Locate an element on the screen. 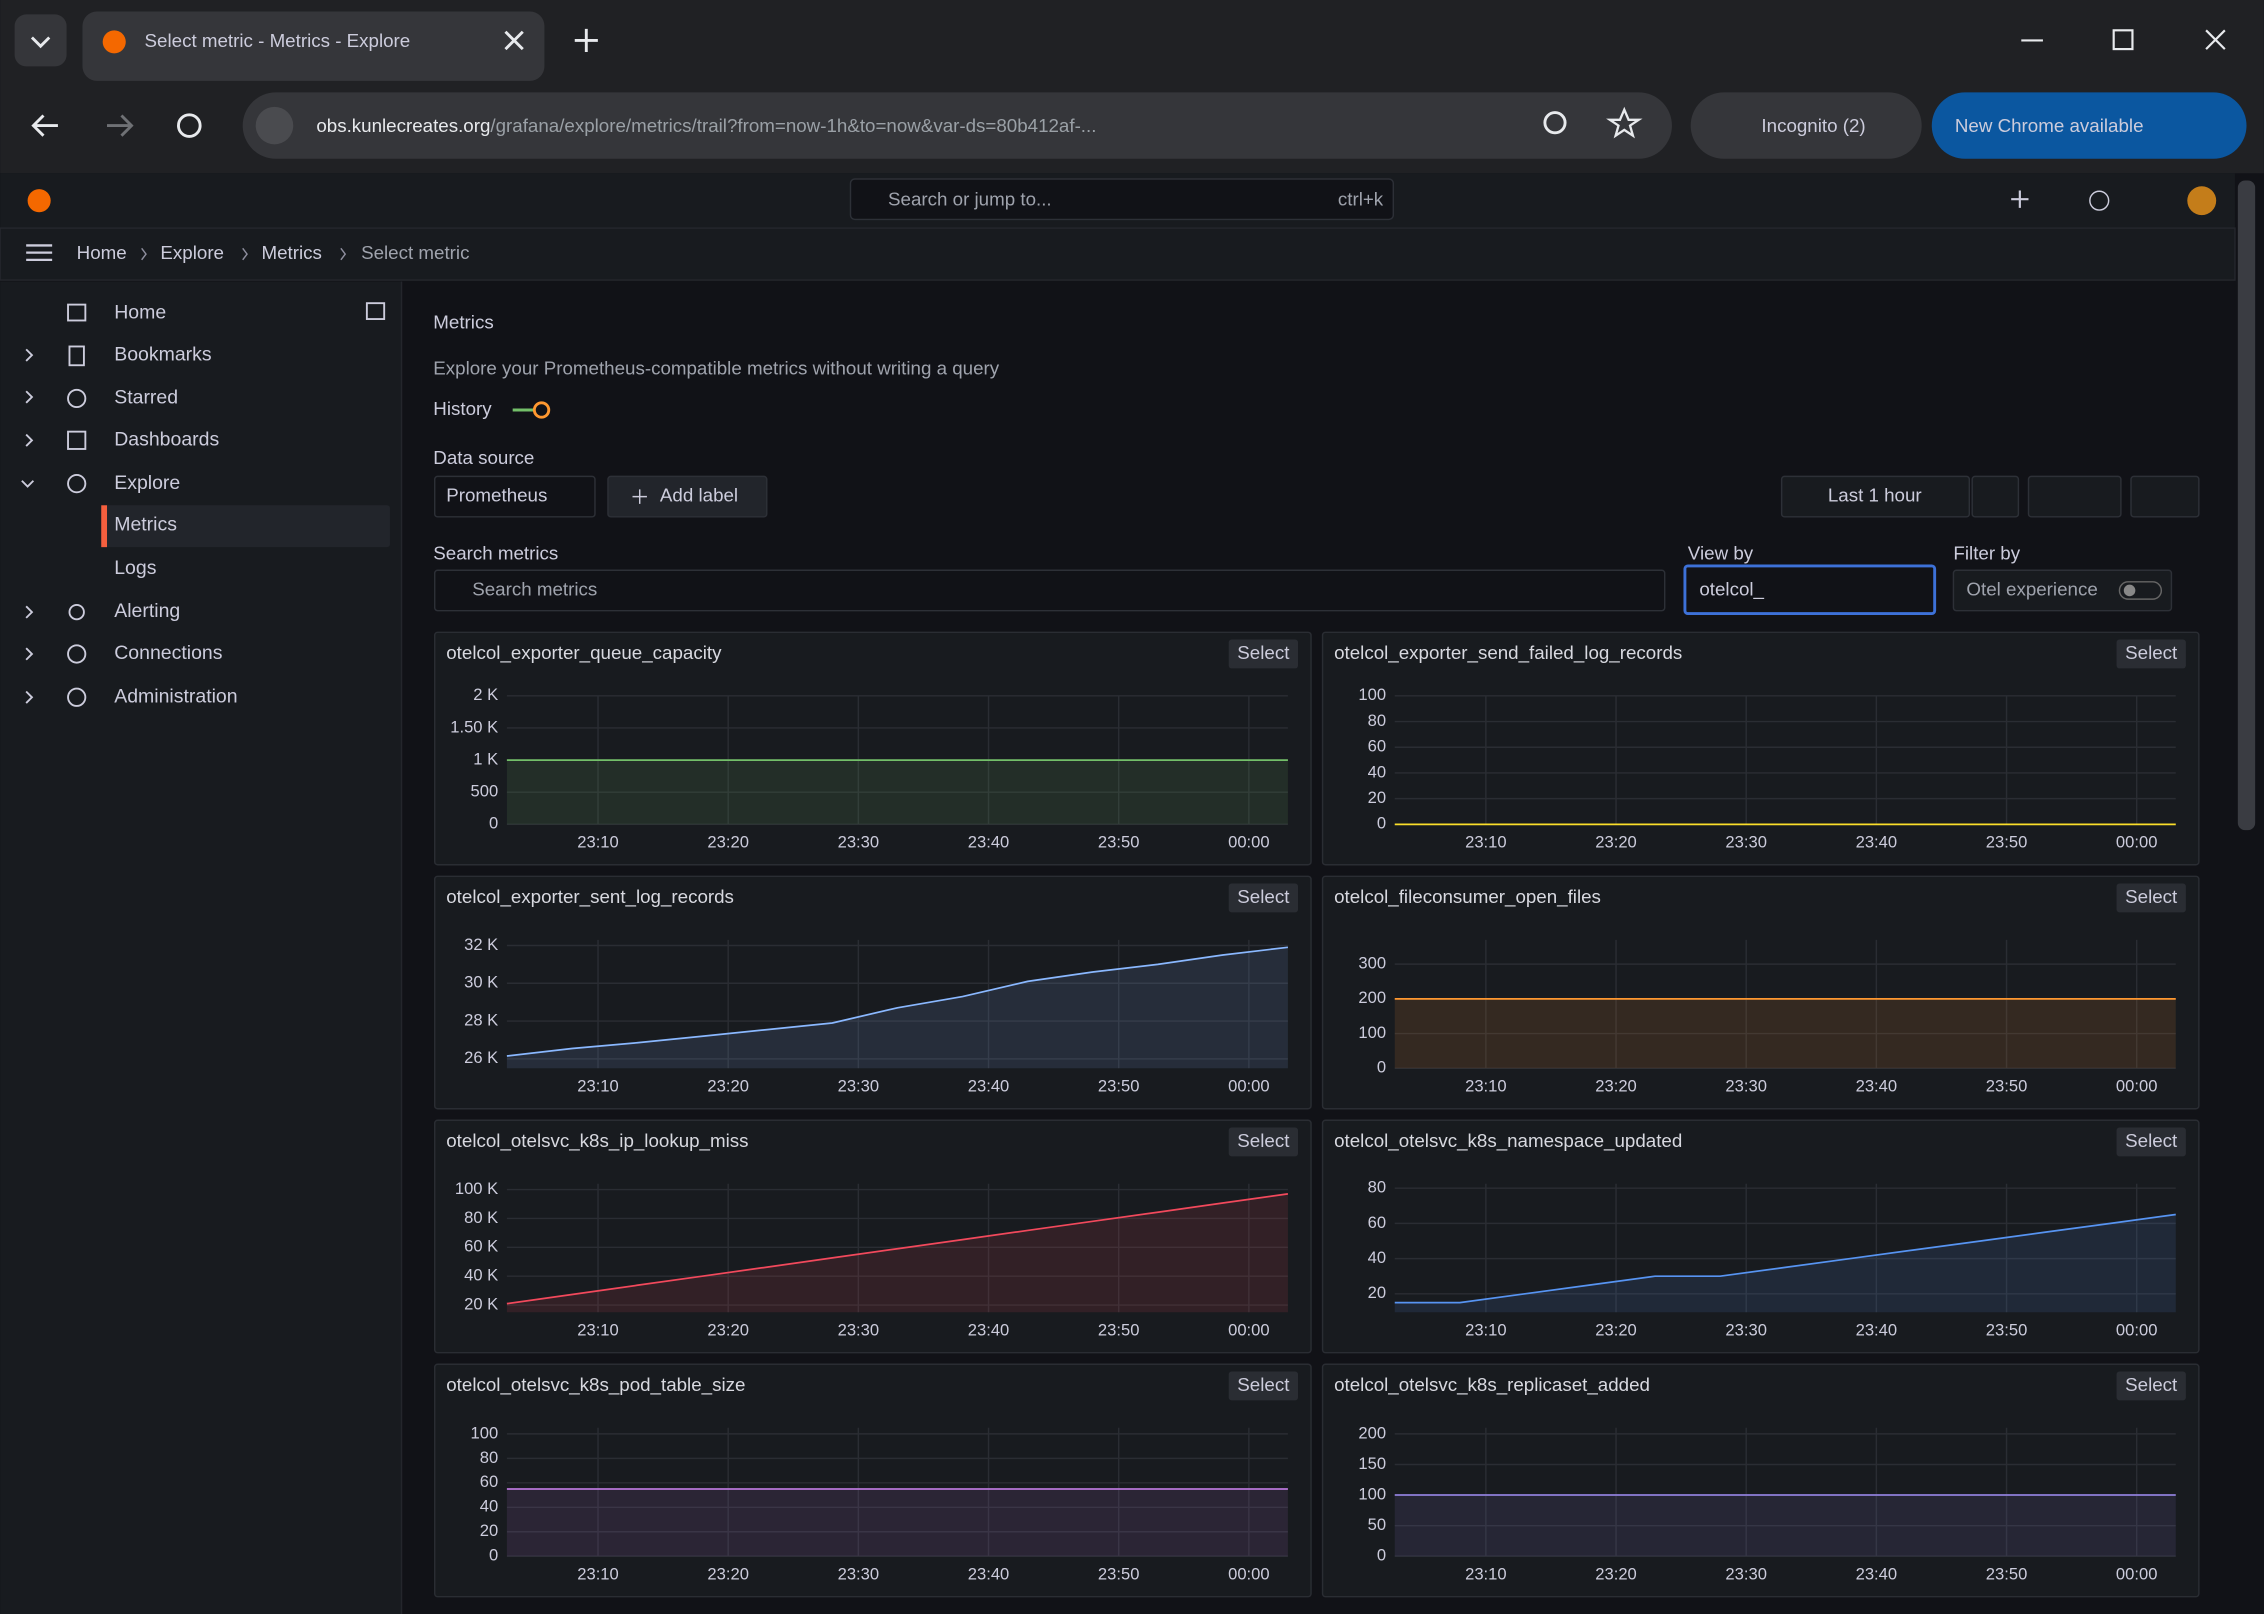 The height and width of the screenshot is (1614, 2264). add-menu is located at coordinates (2020, 199).